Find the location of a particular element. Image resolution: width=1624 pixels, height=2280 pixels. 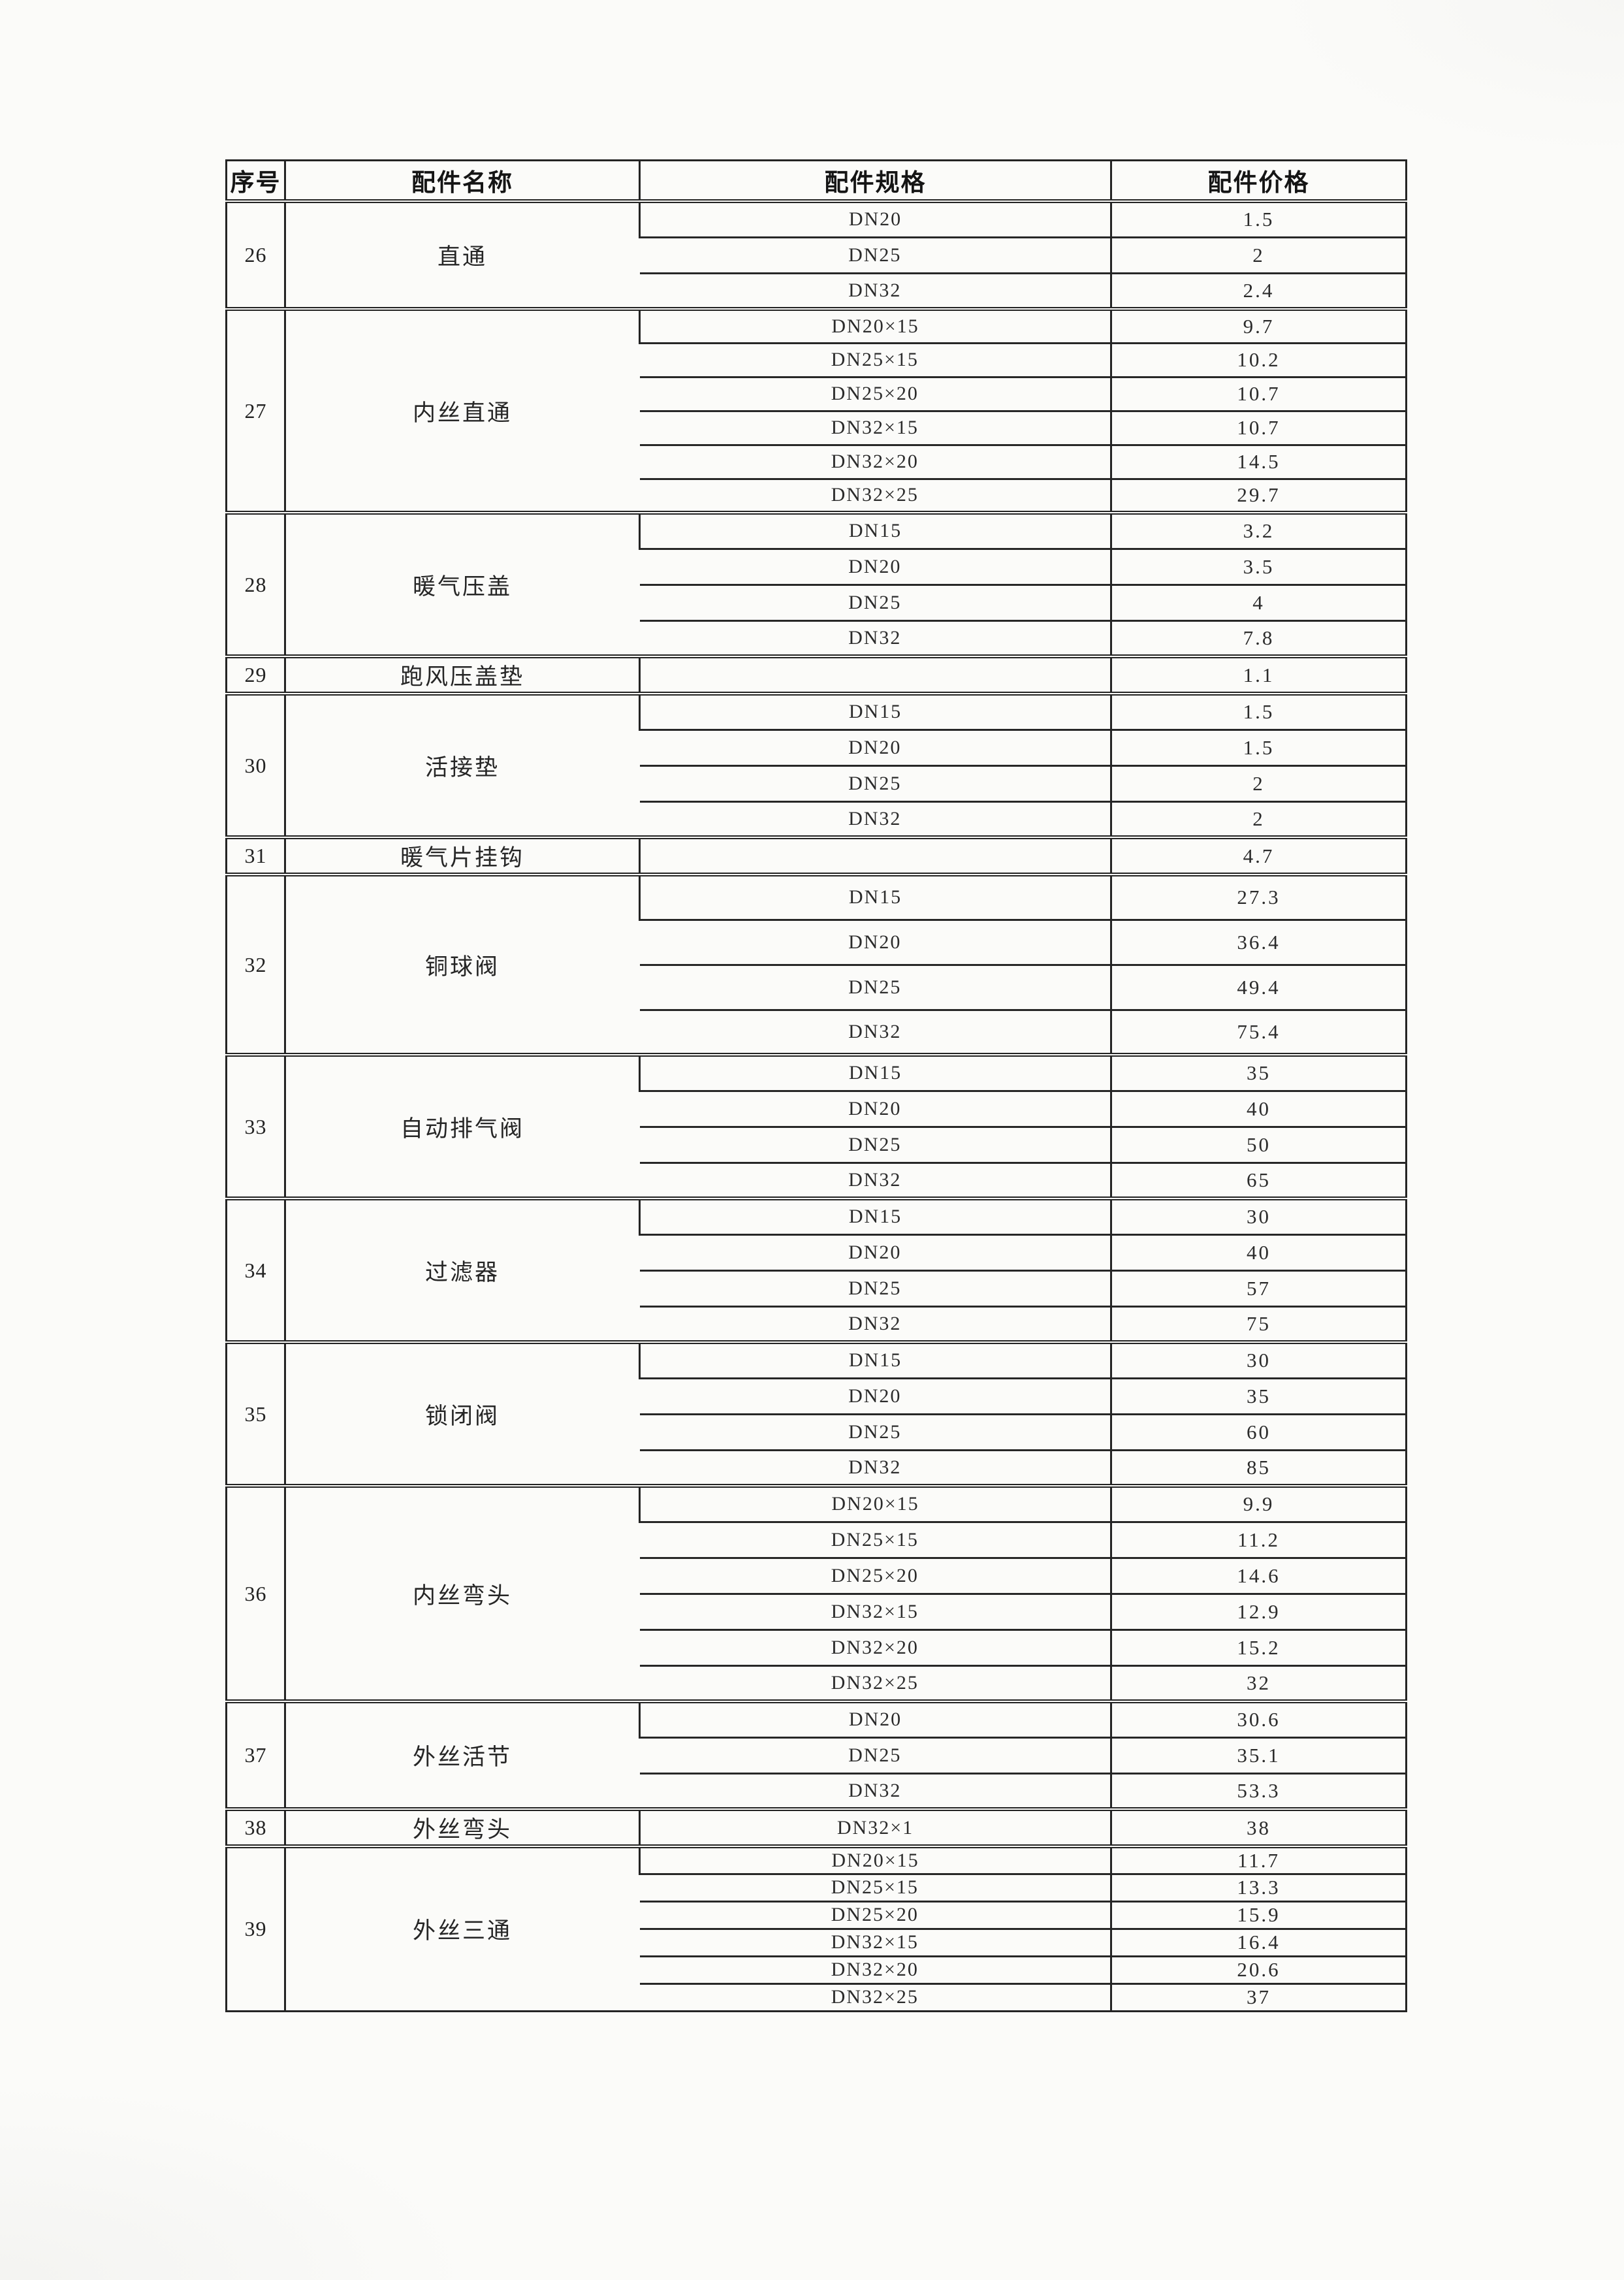

table-row: DN25×15 10.2 is located at coordinates (817, 359).